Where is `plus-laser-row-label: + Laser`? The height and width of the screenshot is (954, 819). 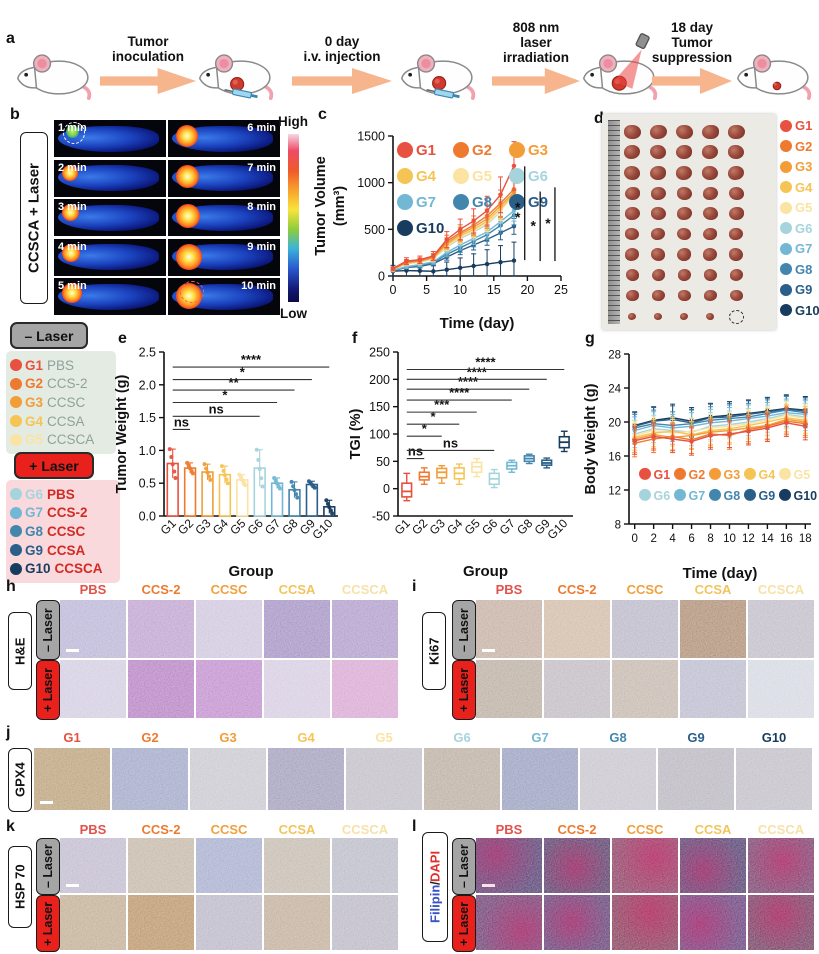 plus-laser-row-label: + Laser is located at coordinates (48, 690).